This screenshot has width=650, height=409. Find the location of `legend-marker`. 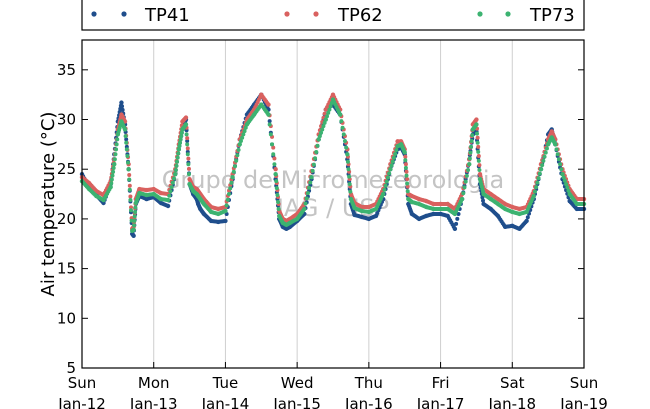

legend-marker is located at coordinates (316, 14).